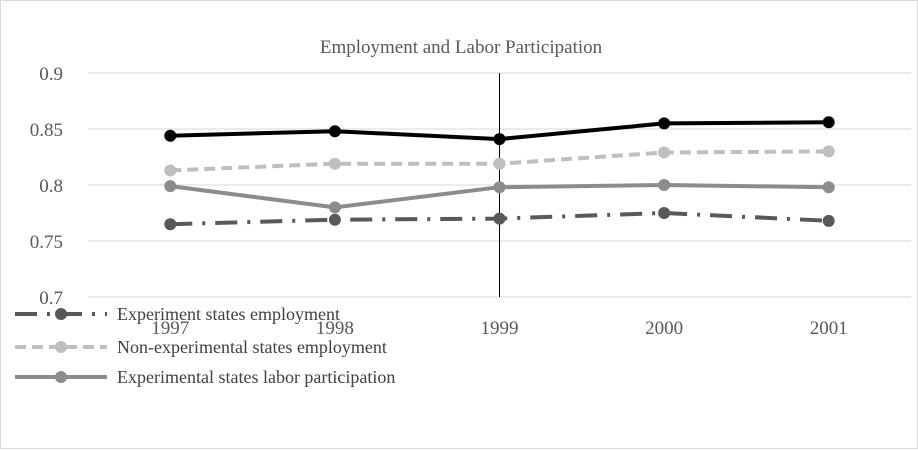 This screenshot has height=450, width=918. Describe the element at coordinates (51, 74) in the screenshot. I see `y-tick-label: 0.9` at that location.